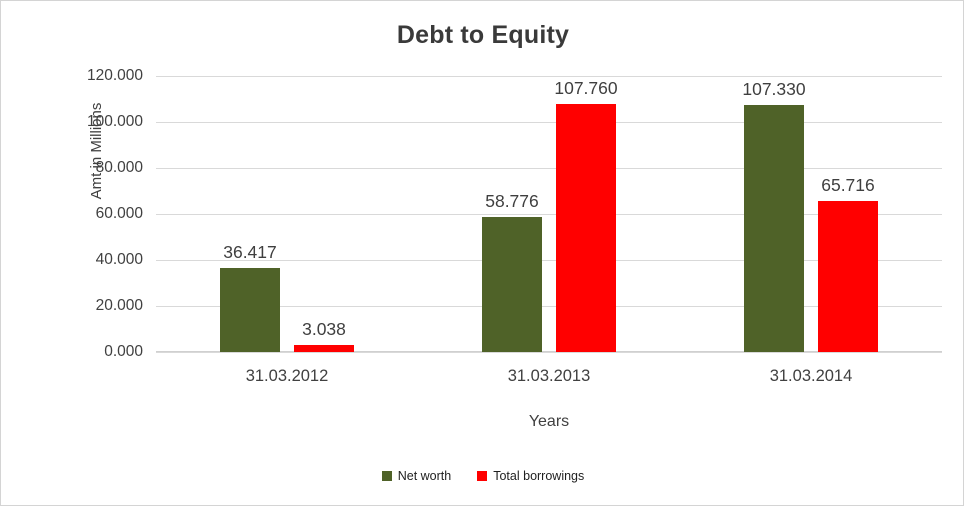 This screenshot has width=964, height=506. Describe the element at coordinates (848, 276) in the screenshot. I see `bar-total-borrowings-31.03.2014` at that location.